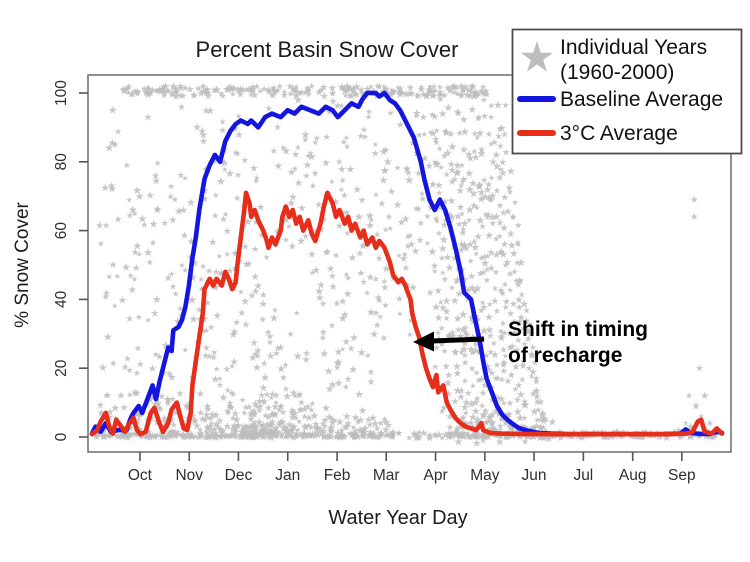  Describe the element at coordinates (61, 231) in the screenshot. I see `y-tick-label-60: 60` at that location.